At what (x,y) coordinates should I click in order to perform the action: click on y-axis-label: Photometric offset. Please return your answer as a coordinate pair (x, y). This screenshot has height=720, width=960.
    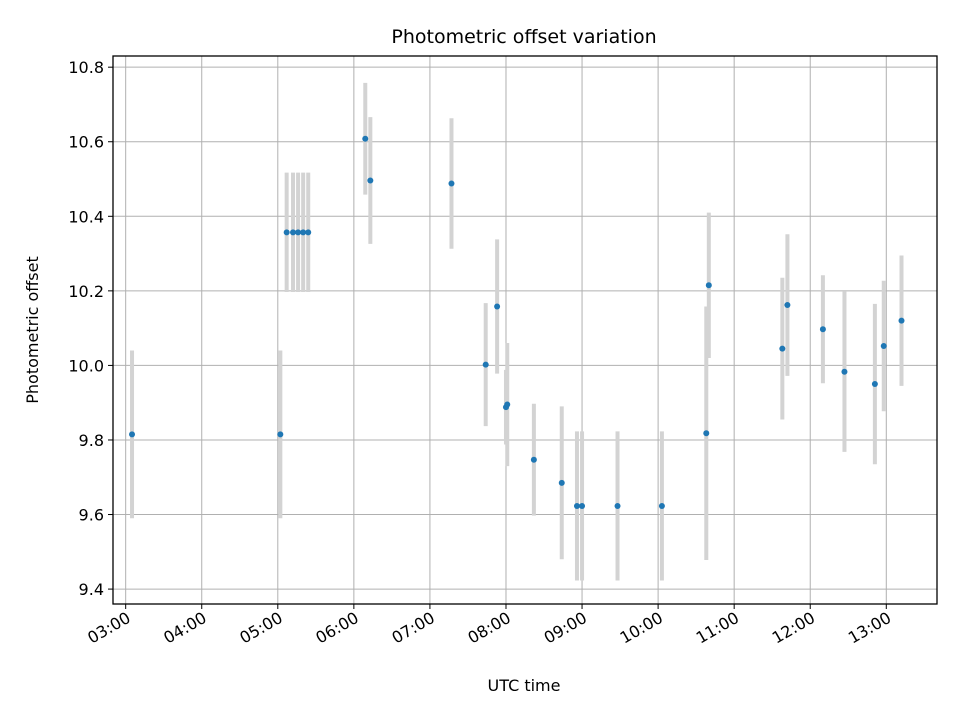
    Looking at the image, I should click on (32, 330).